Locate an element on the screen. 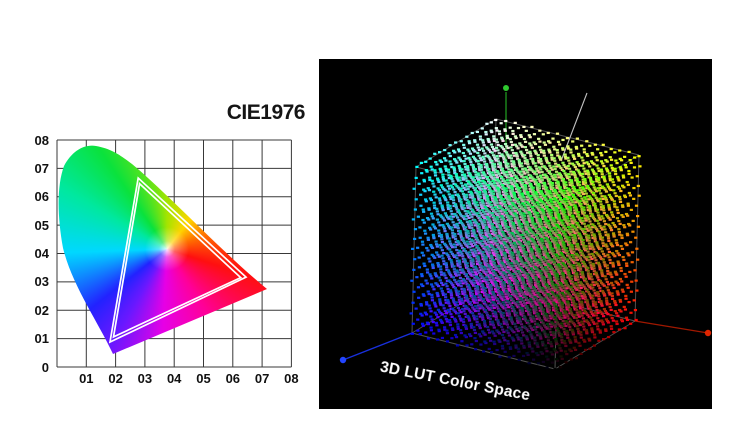  x-tick-label: 06 is located at coordinates (233, 378).